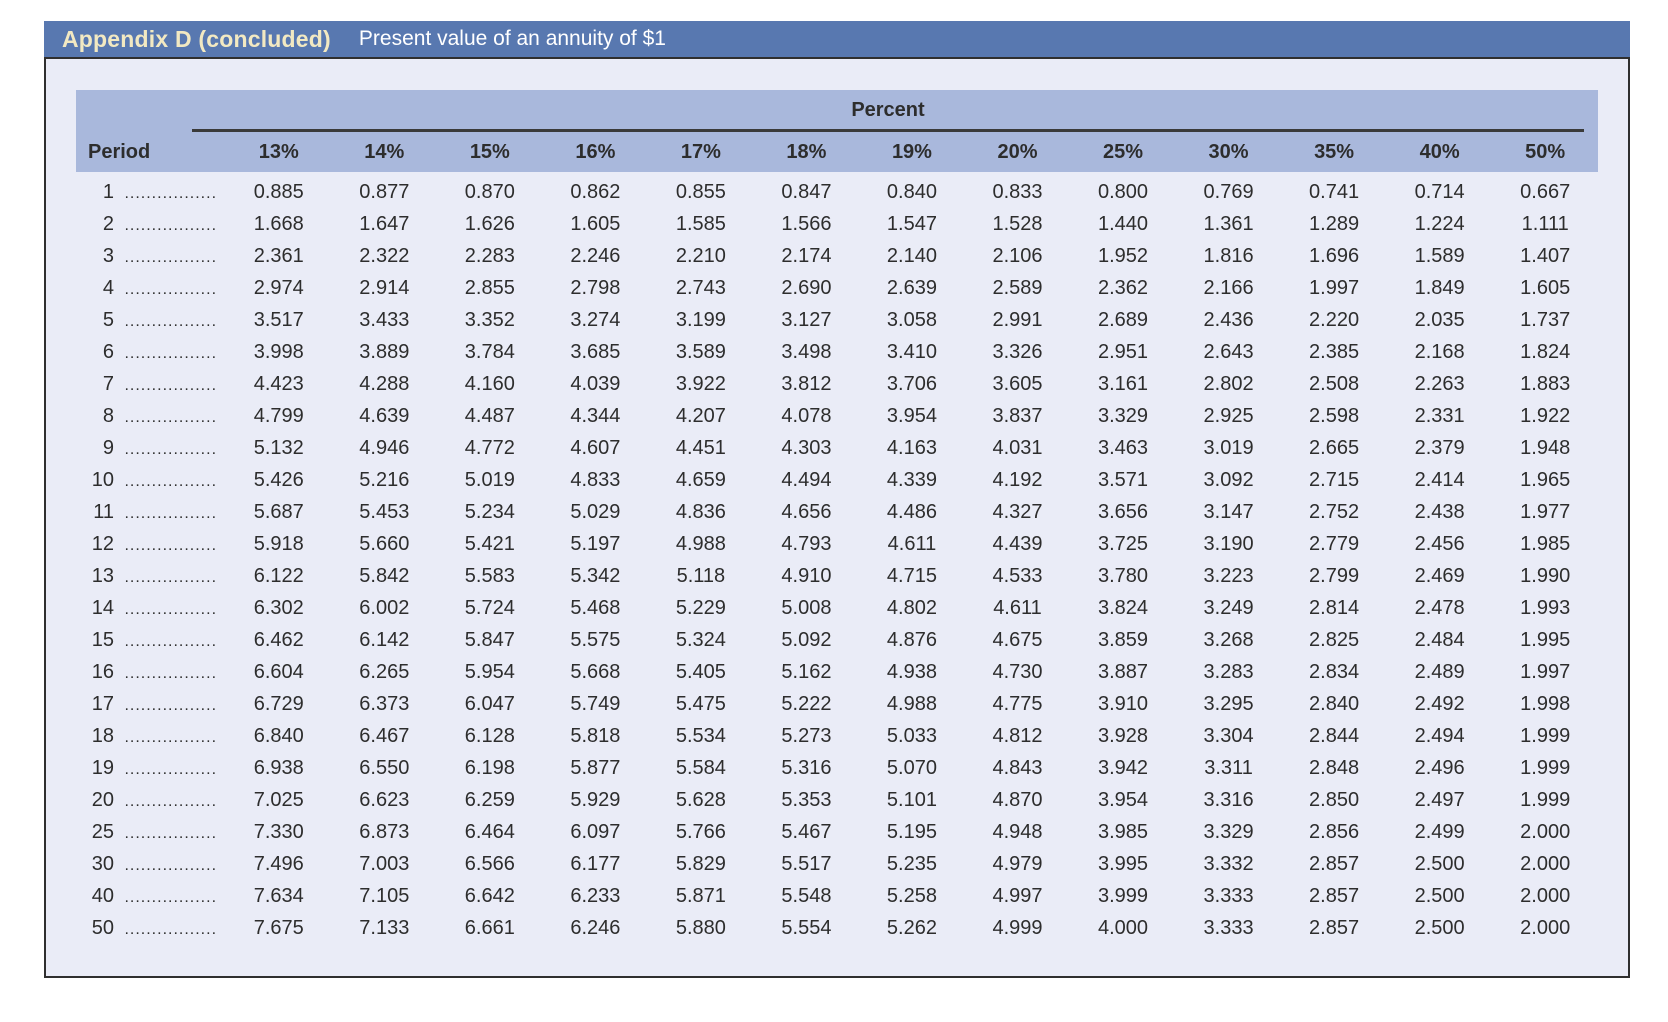 This screenshot has height=1022, width=1668. I want to click on value-cell: 5.475, so click(700, 703).